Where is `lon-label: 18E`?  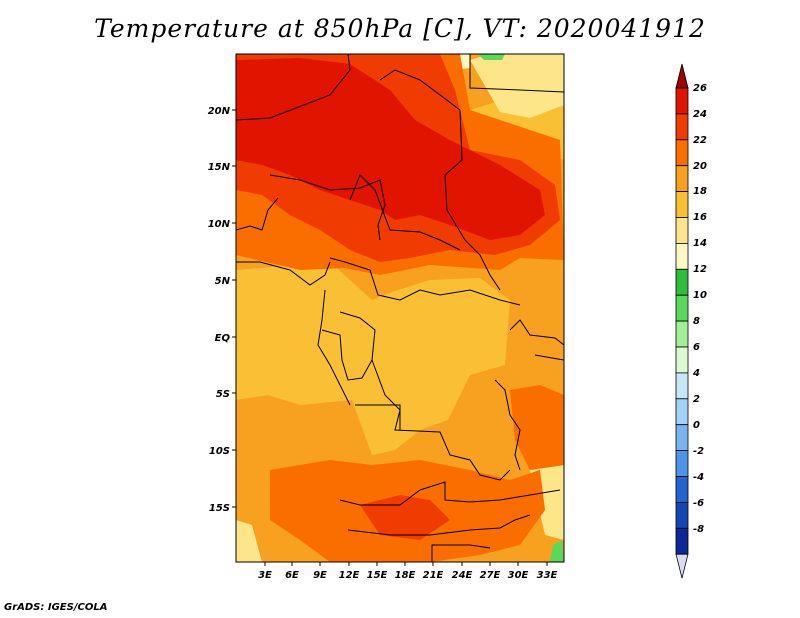
lon-label: 18E is located at coordinates (405, 575).